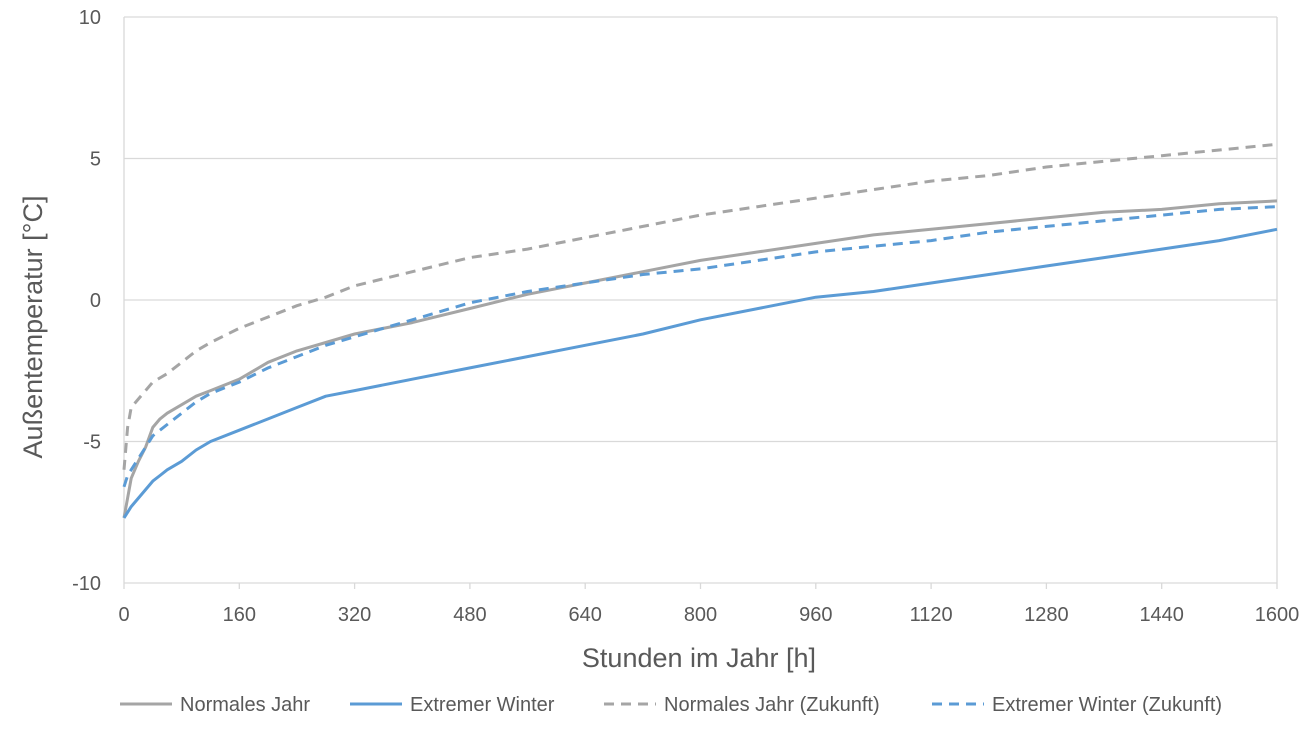 This screenshot has width=1315, height=742. Describe the element at coordinates (482, 705) in the screenshot. I see `legend-label-1: Extremer Winter` at that location.